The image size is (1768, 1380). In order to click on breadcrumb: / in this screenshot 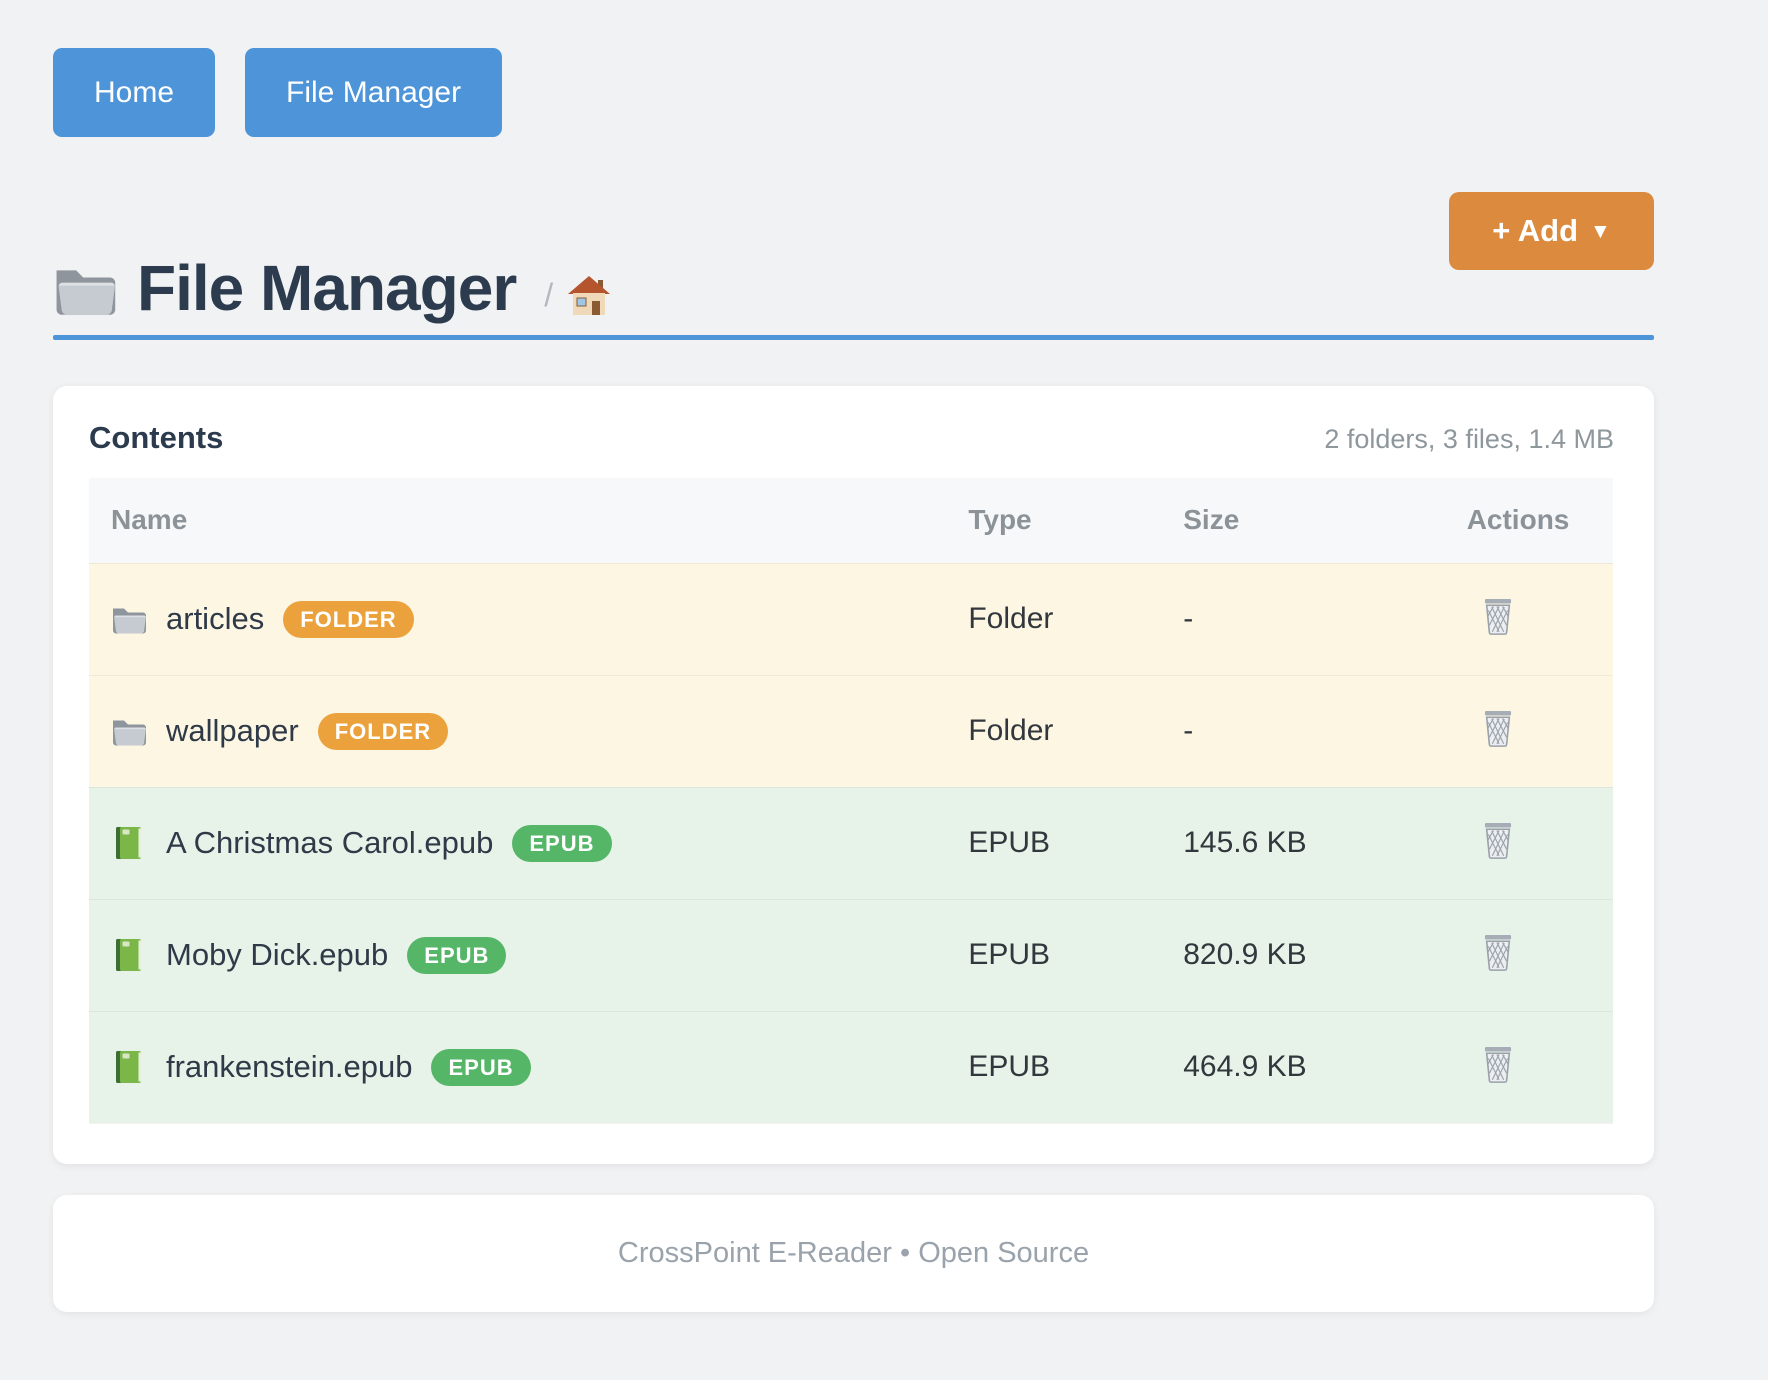, I will do `click(577, 296)`.